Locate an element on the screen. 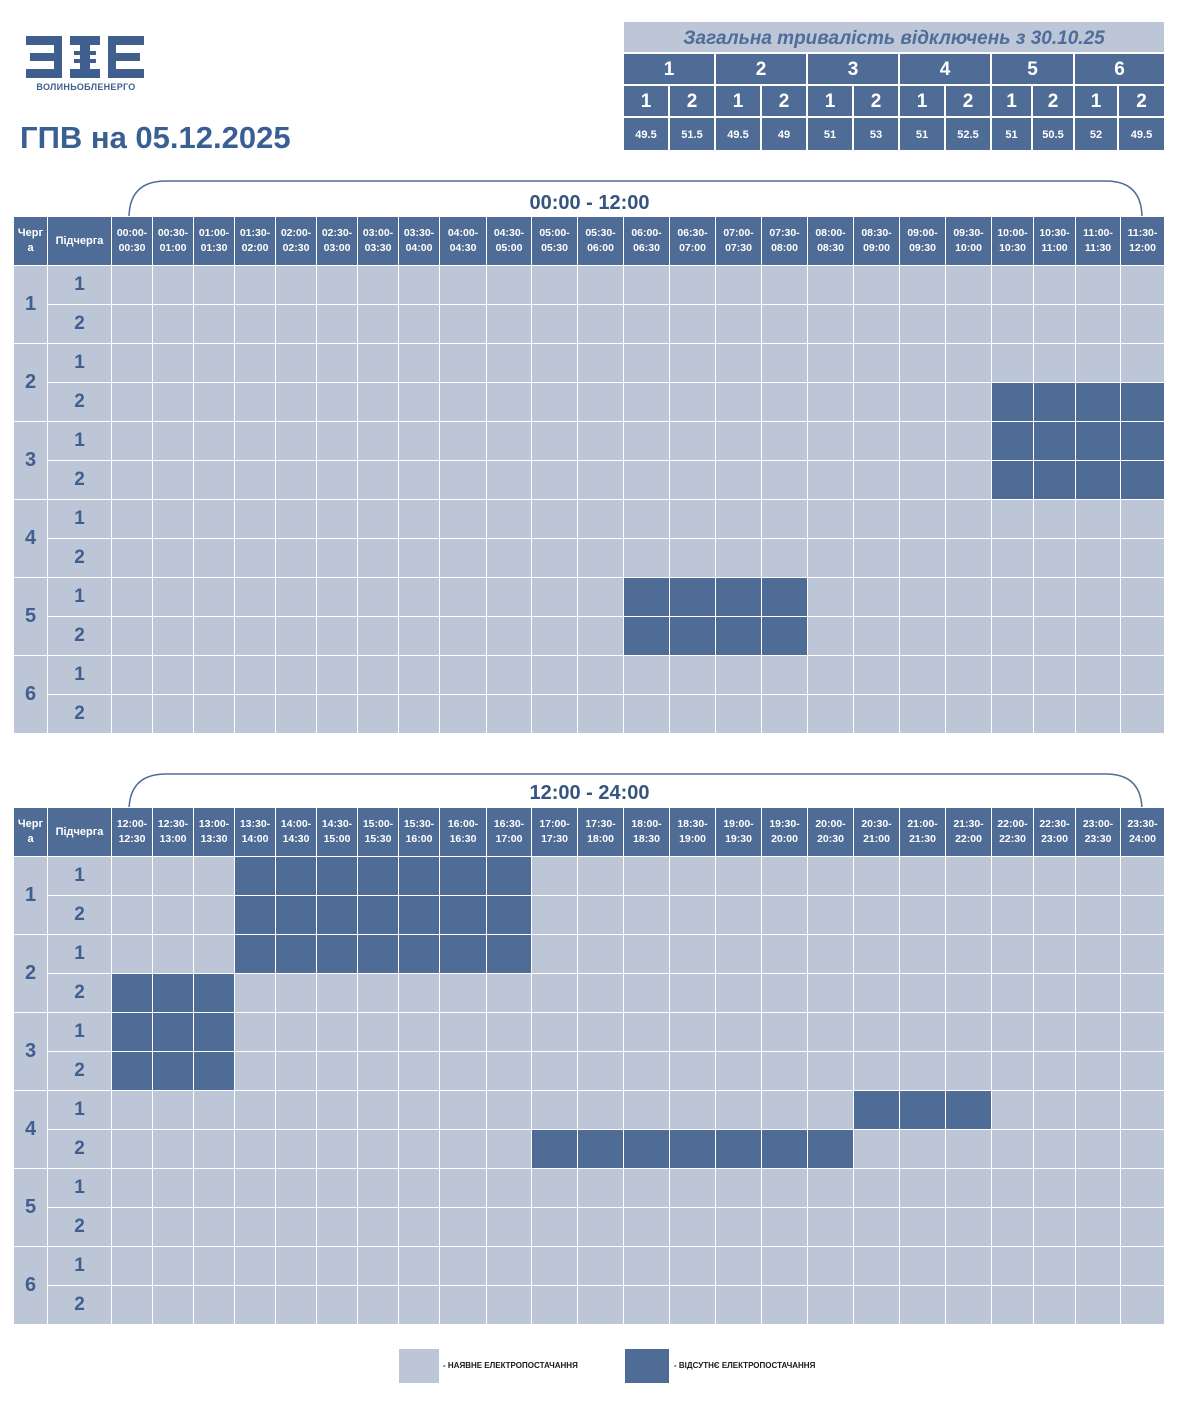  subqueue-number: 1 is located at coordinates (79, 285).